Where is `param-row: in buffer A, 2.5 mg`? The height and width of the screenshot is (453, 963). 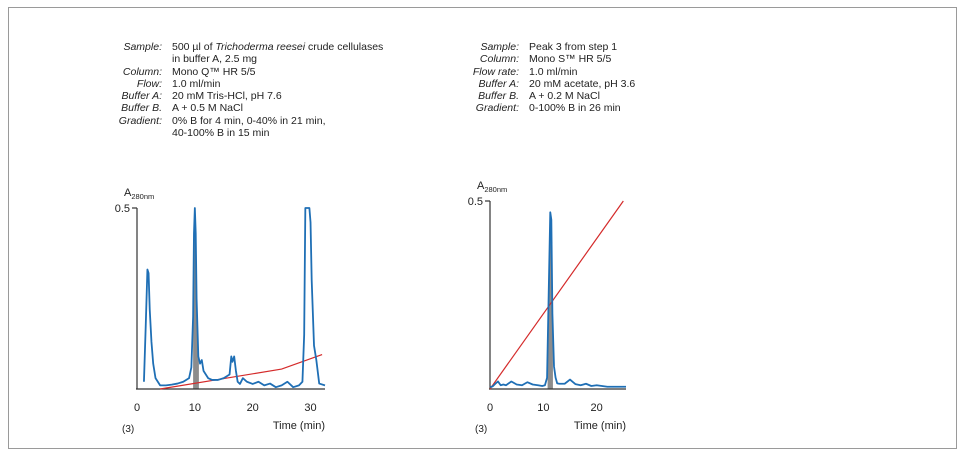
param-row: in buffer A, 2.5 mg is located at coordinates (241, 59).